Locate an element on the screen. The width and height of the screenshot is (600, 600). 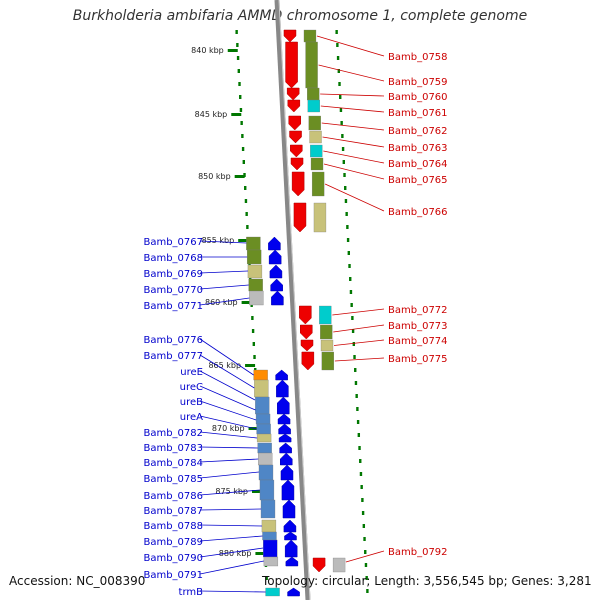
gene-label-right: Bamb_0775 is located at coordinates (418, 359).